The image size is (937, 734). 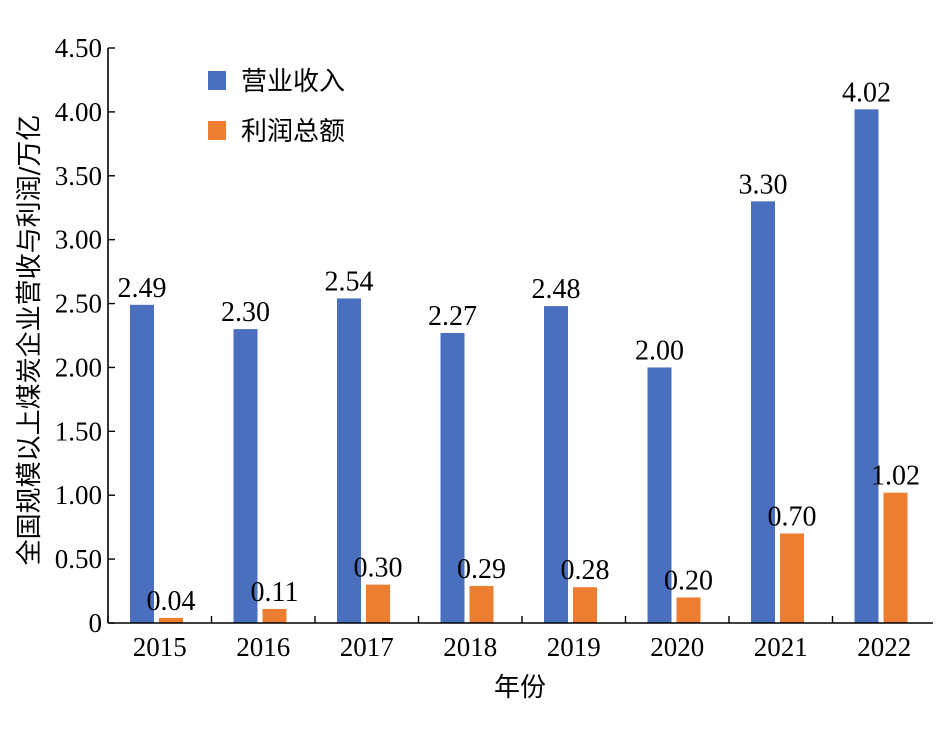 I want to click on bar-revenue-2019, so click(x=556, y=464).